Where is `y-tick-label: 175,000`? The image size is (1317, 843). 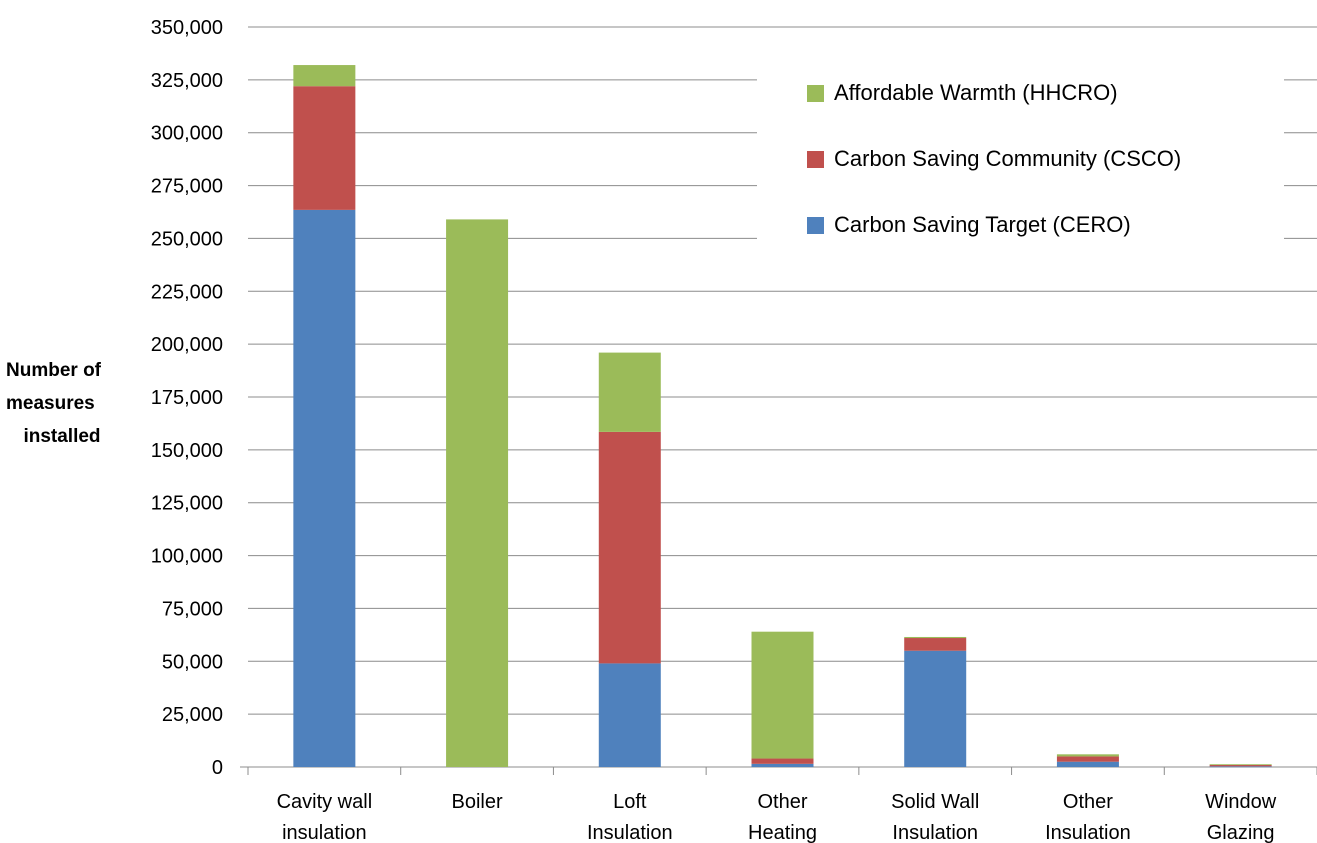 y-tick-label: 175,000 is located at coordinates (187, 398).